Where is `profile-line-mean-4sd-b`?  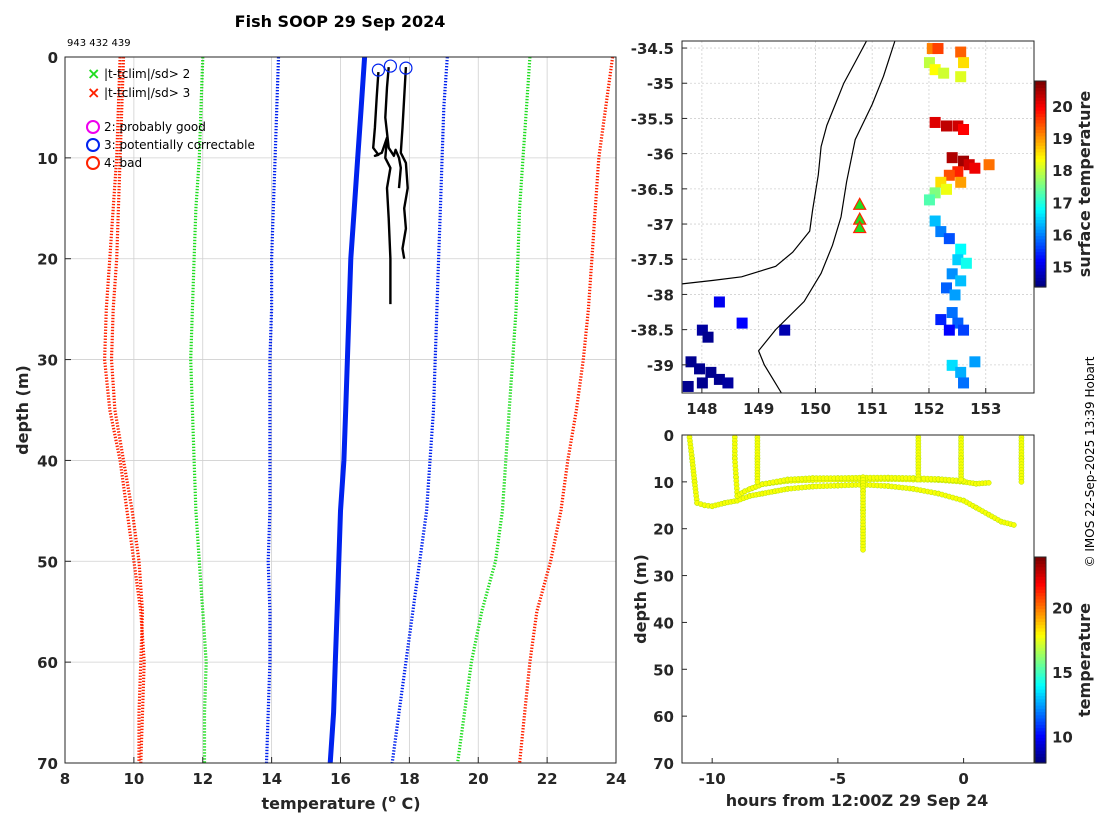 profile-line-mean-4sd-b is located at coordinates (127, 409).